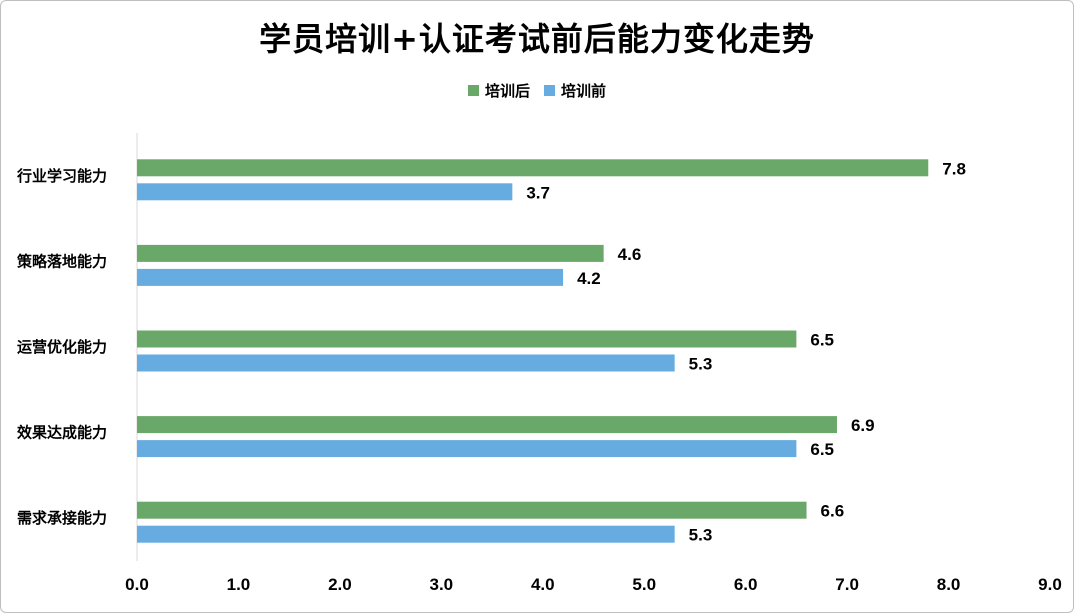 The width and height of the screenshot is (1074, 613). I want to click on x-tick-label: 7.0, so click(847, 584).